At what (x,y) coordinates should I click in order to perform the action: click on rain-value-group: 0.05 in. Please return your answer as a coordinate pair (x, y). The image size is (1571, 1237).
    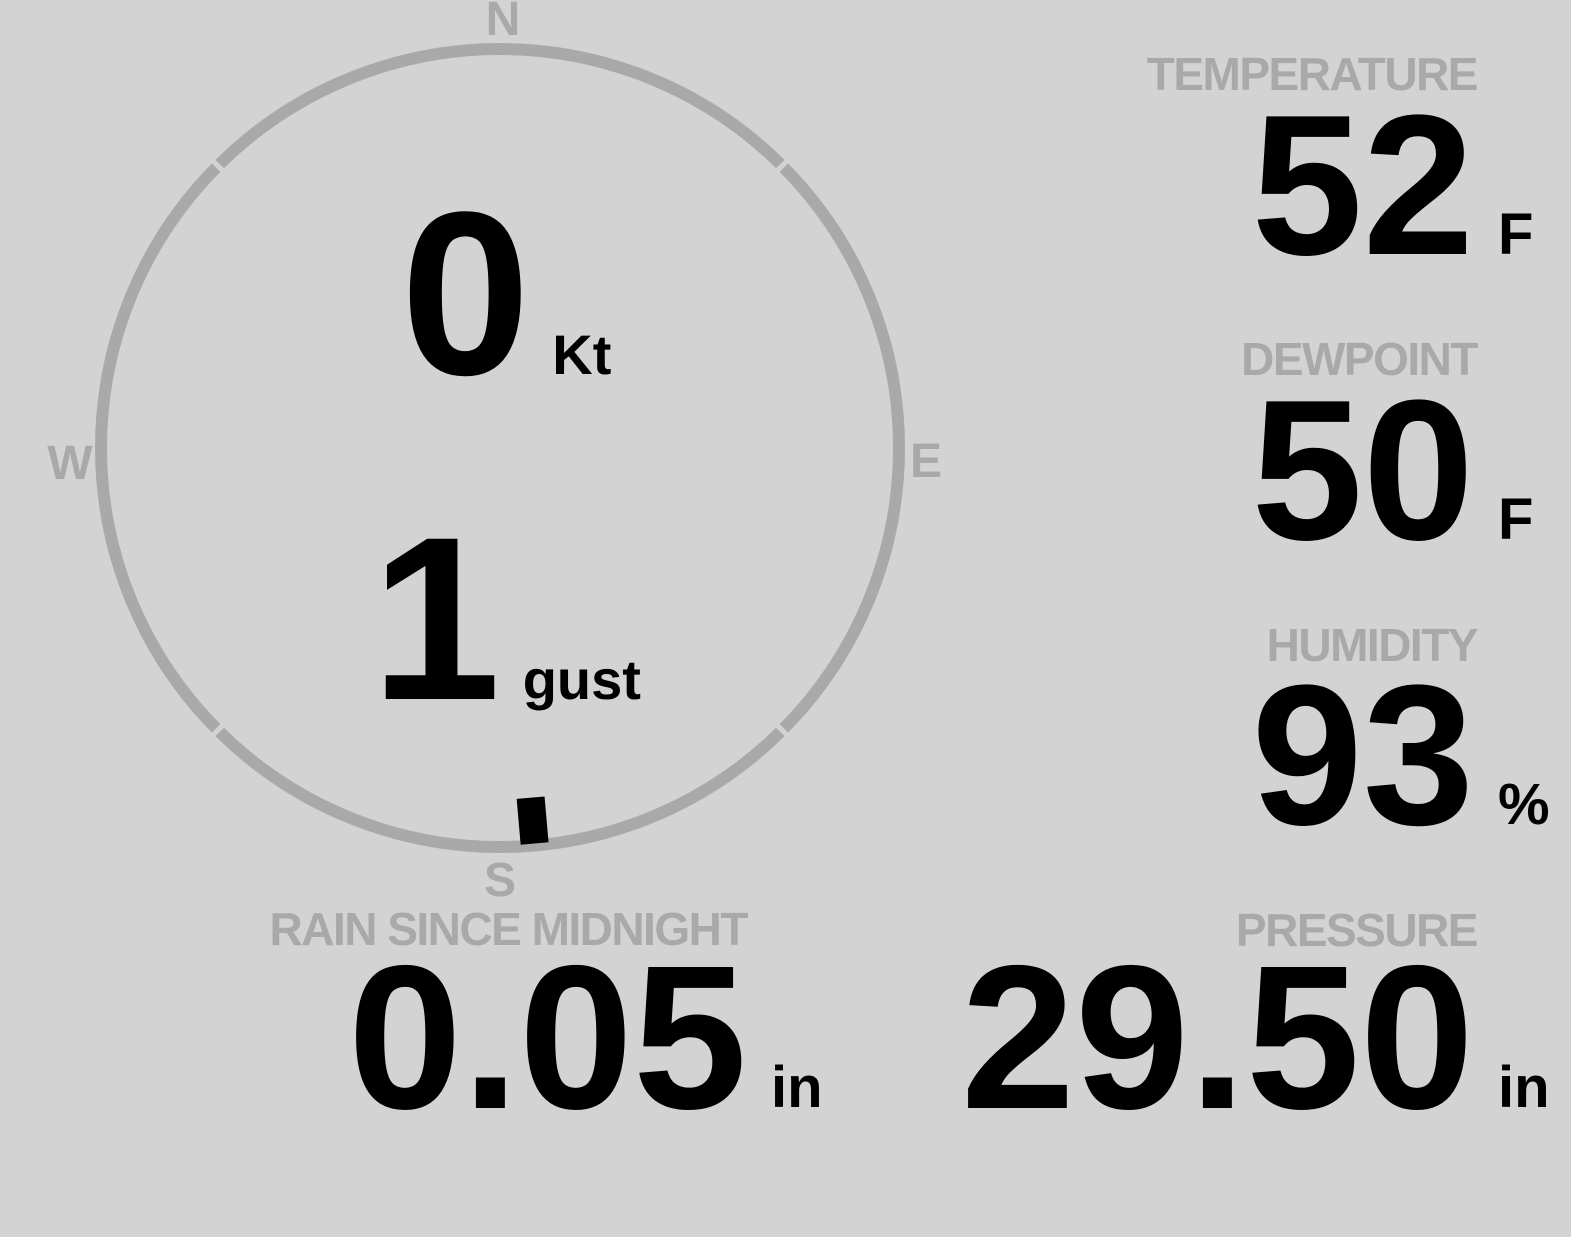
    Looking at the image, I should click on (585, 1037).